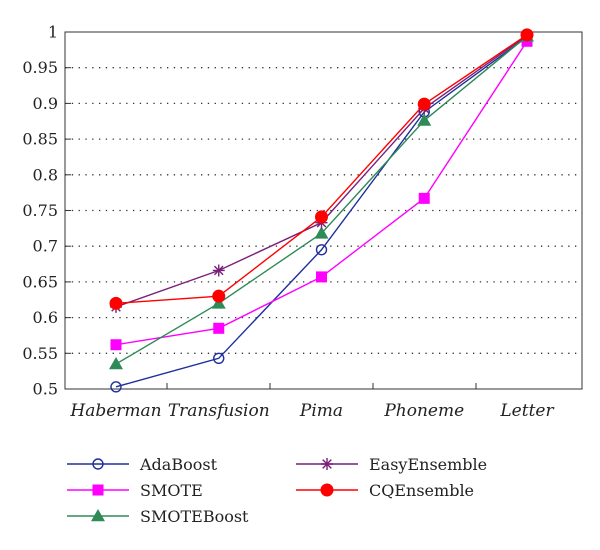 The image size is (600, 550). Describe the element at coordinates (53, 32) in the screenshot. I see `y-tick-label: 1` at that location.